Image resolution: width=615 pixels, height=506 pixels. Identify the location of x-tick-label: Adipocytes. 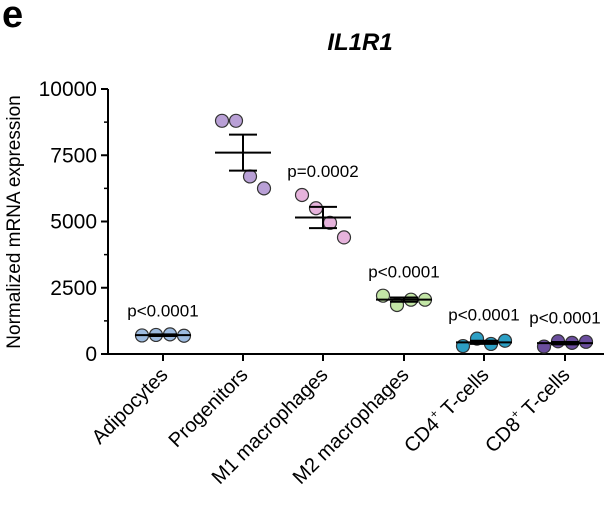
(130, 406).